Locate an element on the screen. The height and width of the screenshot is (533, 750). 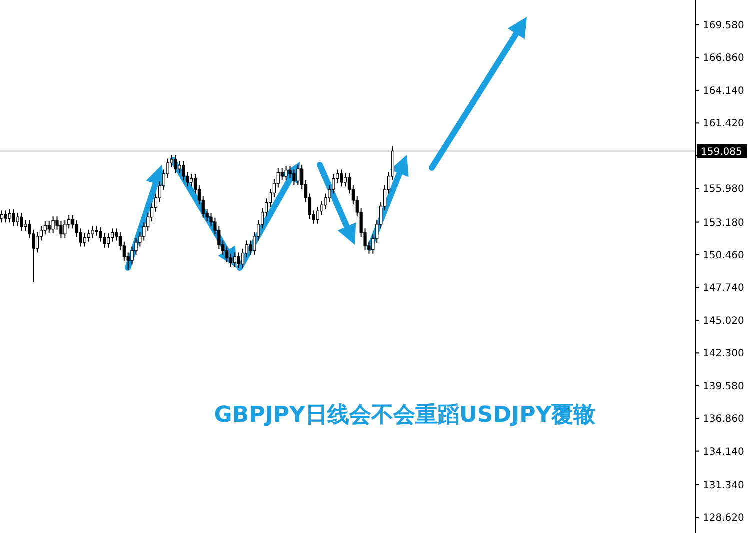
y-tick-label: 139.580 is located at coordinates (723, 386).